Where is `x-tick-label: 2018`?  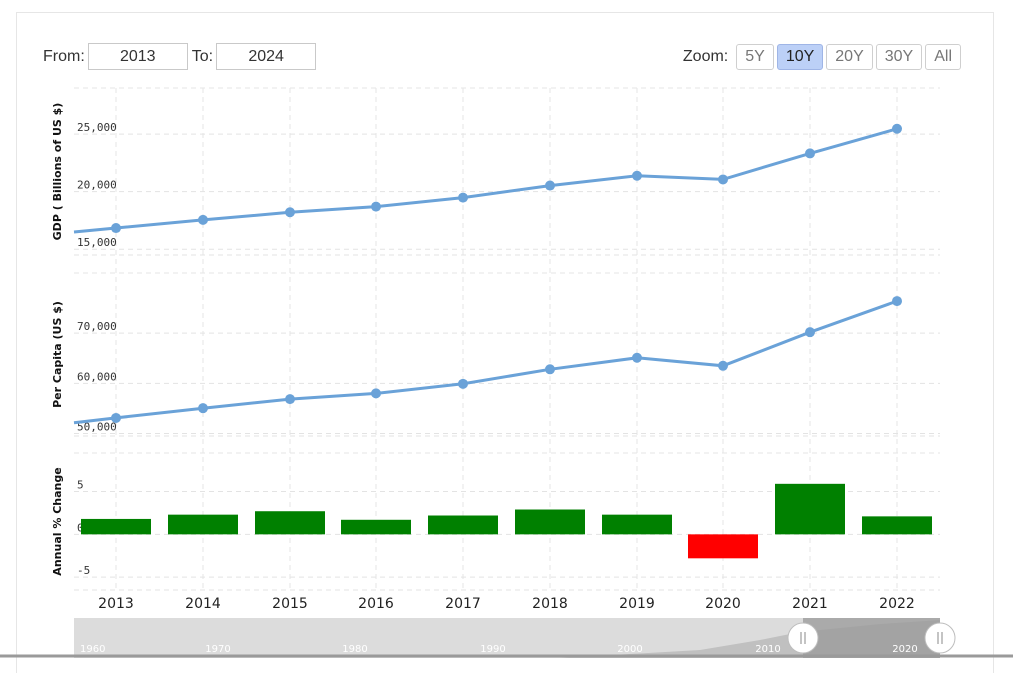
x-tick-label: 2018 is located at coordinates (550, 604).